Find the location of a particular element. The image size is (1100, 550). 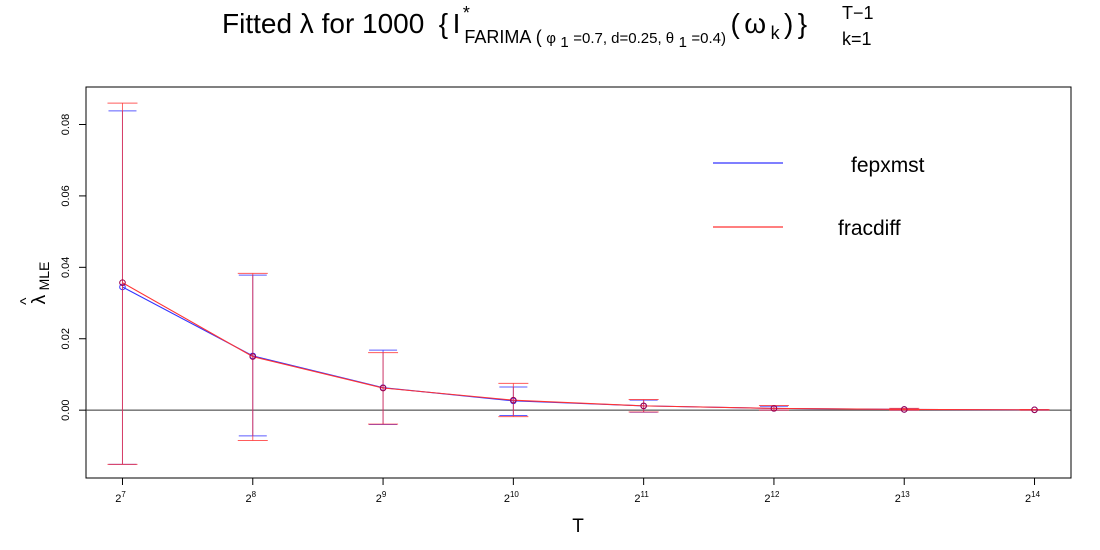

x-tick-label: 211 is located at coordinates (641, 497).